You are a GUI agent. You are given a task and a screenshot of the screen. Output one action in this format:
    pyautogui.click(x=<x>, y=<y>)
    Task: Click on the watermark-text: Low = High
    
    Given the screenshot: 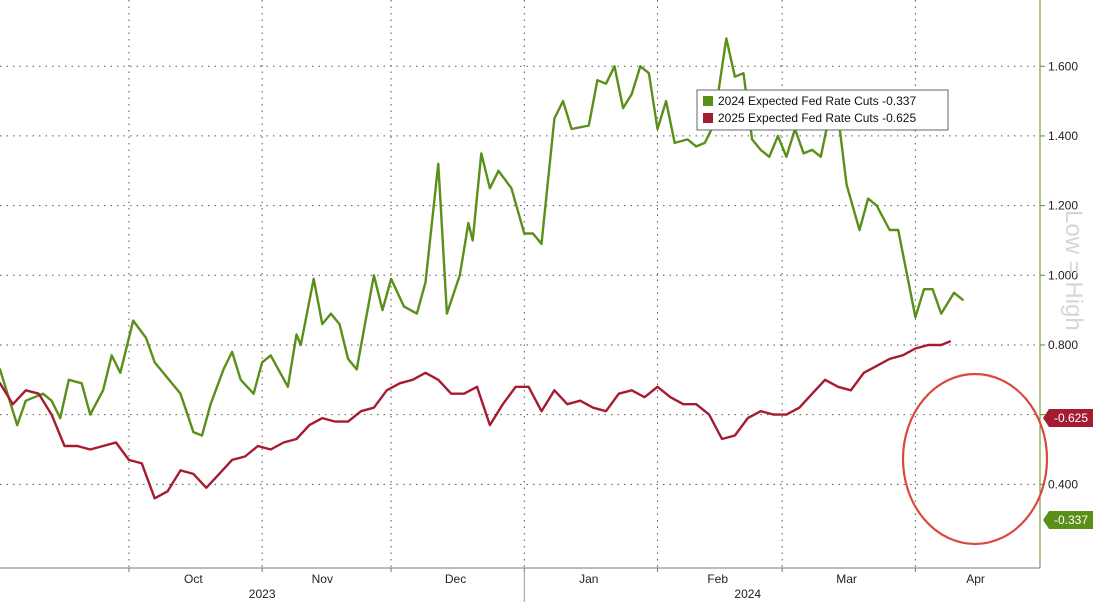 What is the action you would take?
    pyautogui.click(x=1073, y=270)
    